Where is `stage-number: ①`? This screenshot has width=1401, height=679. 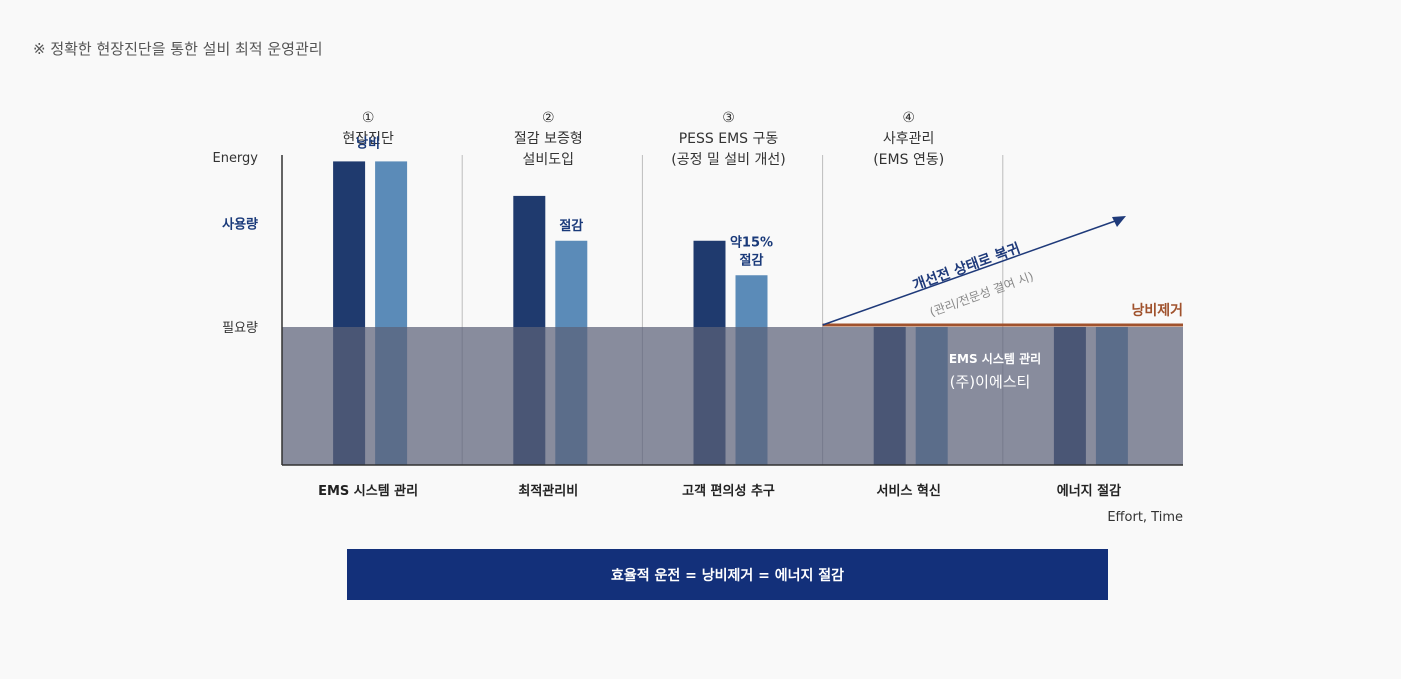
stage-number: ① is located at coordinates (368, 118).